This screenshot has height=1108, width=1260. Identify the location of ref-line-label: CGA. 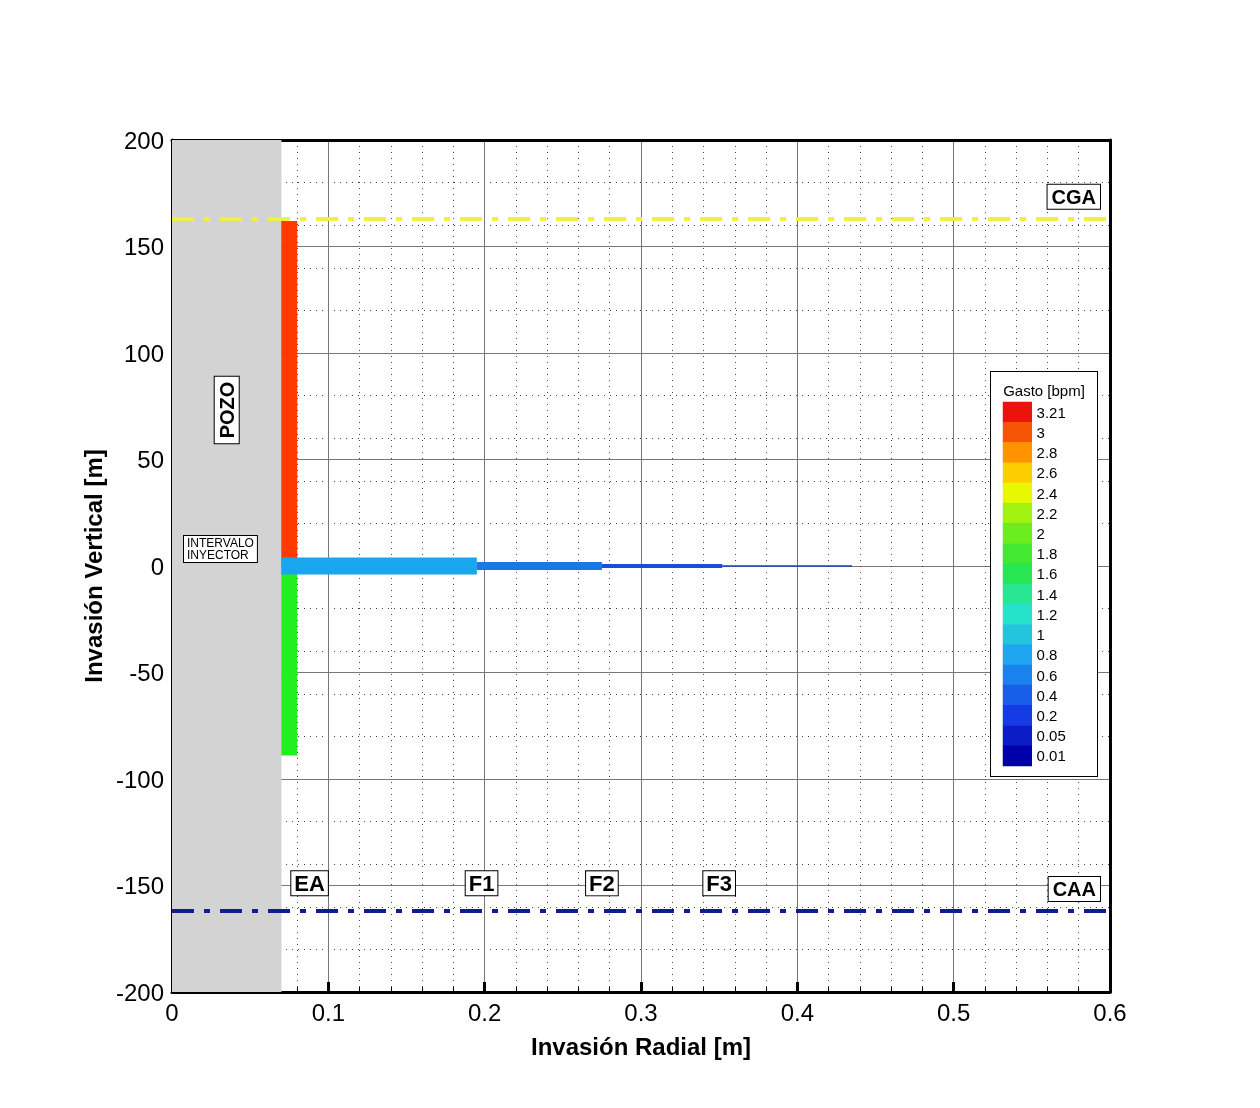
(1073, 196).